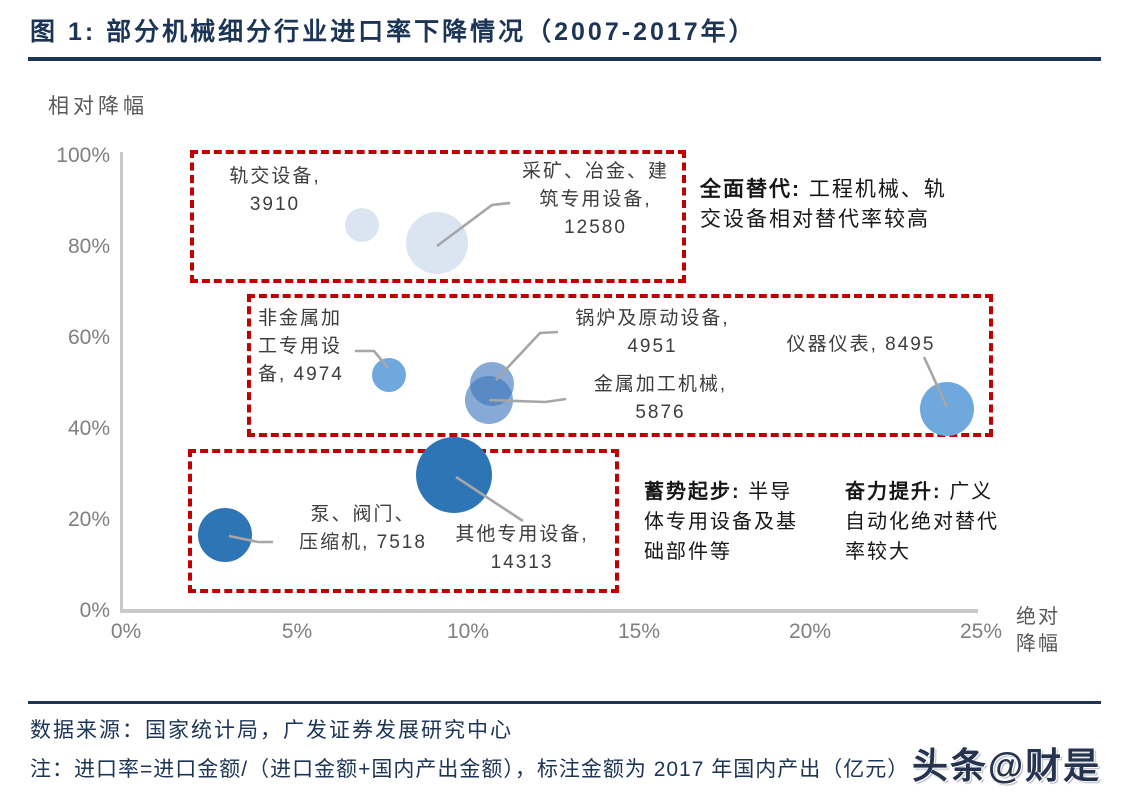  I want to click on annotation-line: 础部件等, so click(688, 552).